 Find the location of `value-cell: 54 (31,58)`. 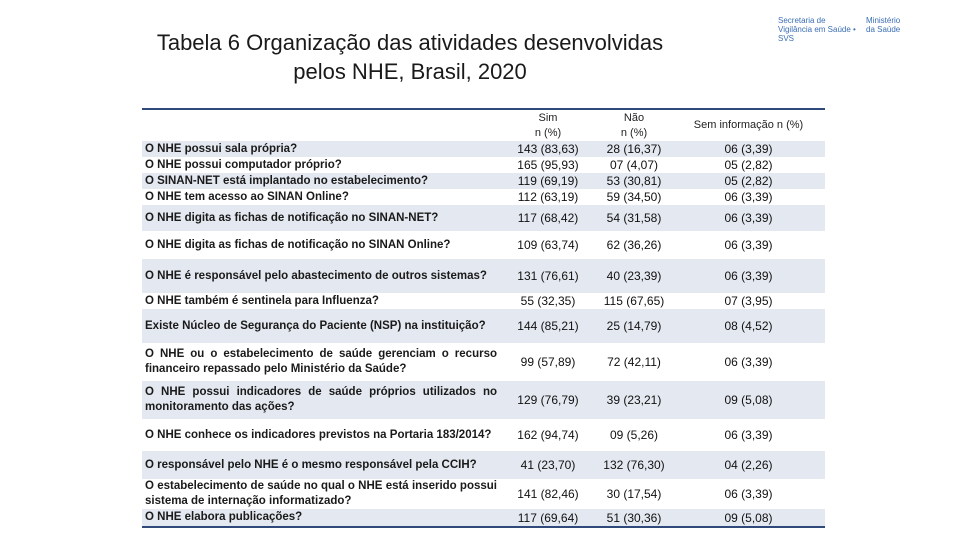

value-cell: 54 (31,58) is located at coordinates (634, 218).